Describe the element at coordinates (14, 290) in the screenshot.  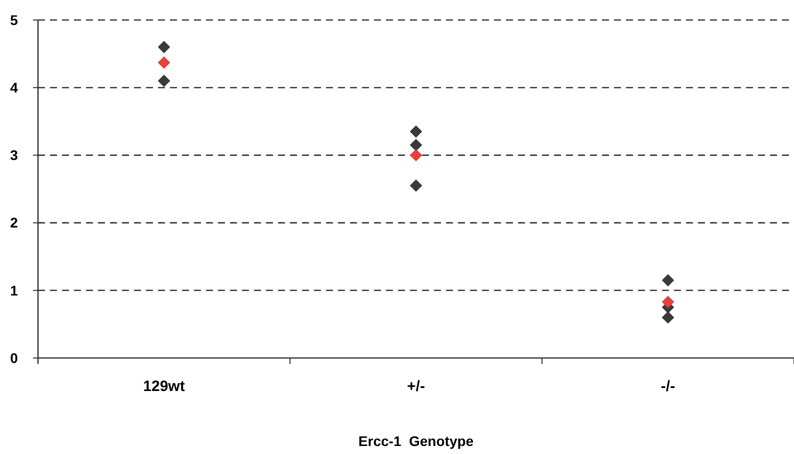
I see `y-tick-label: 1` at that location.